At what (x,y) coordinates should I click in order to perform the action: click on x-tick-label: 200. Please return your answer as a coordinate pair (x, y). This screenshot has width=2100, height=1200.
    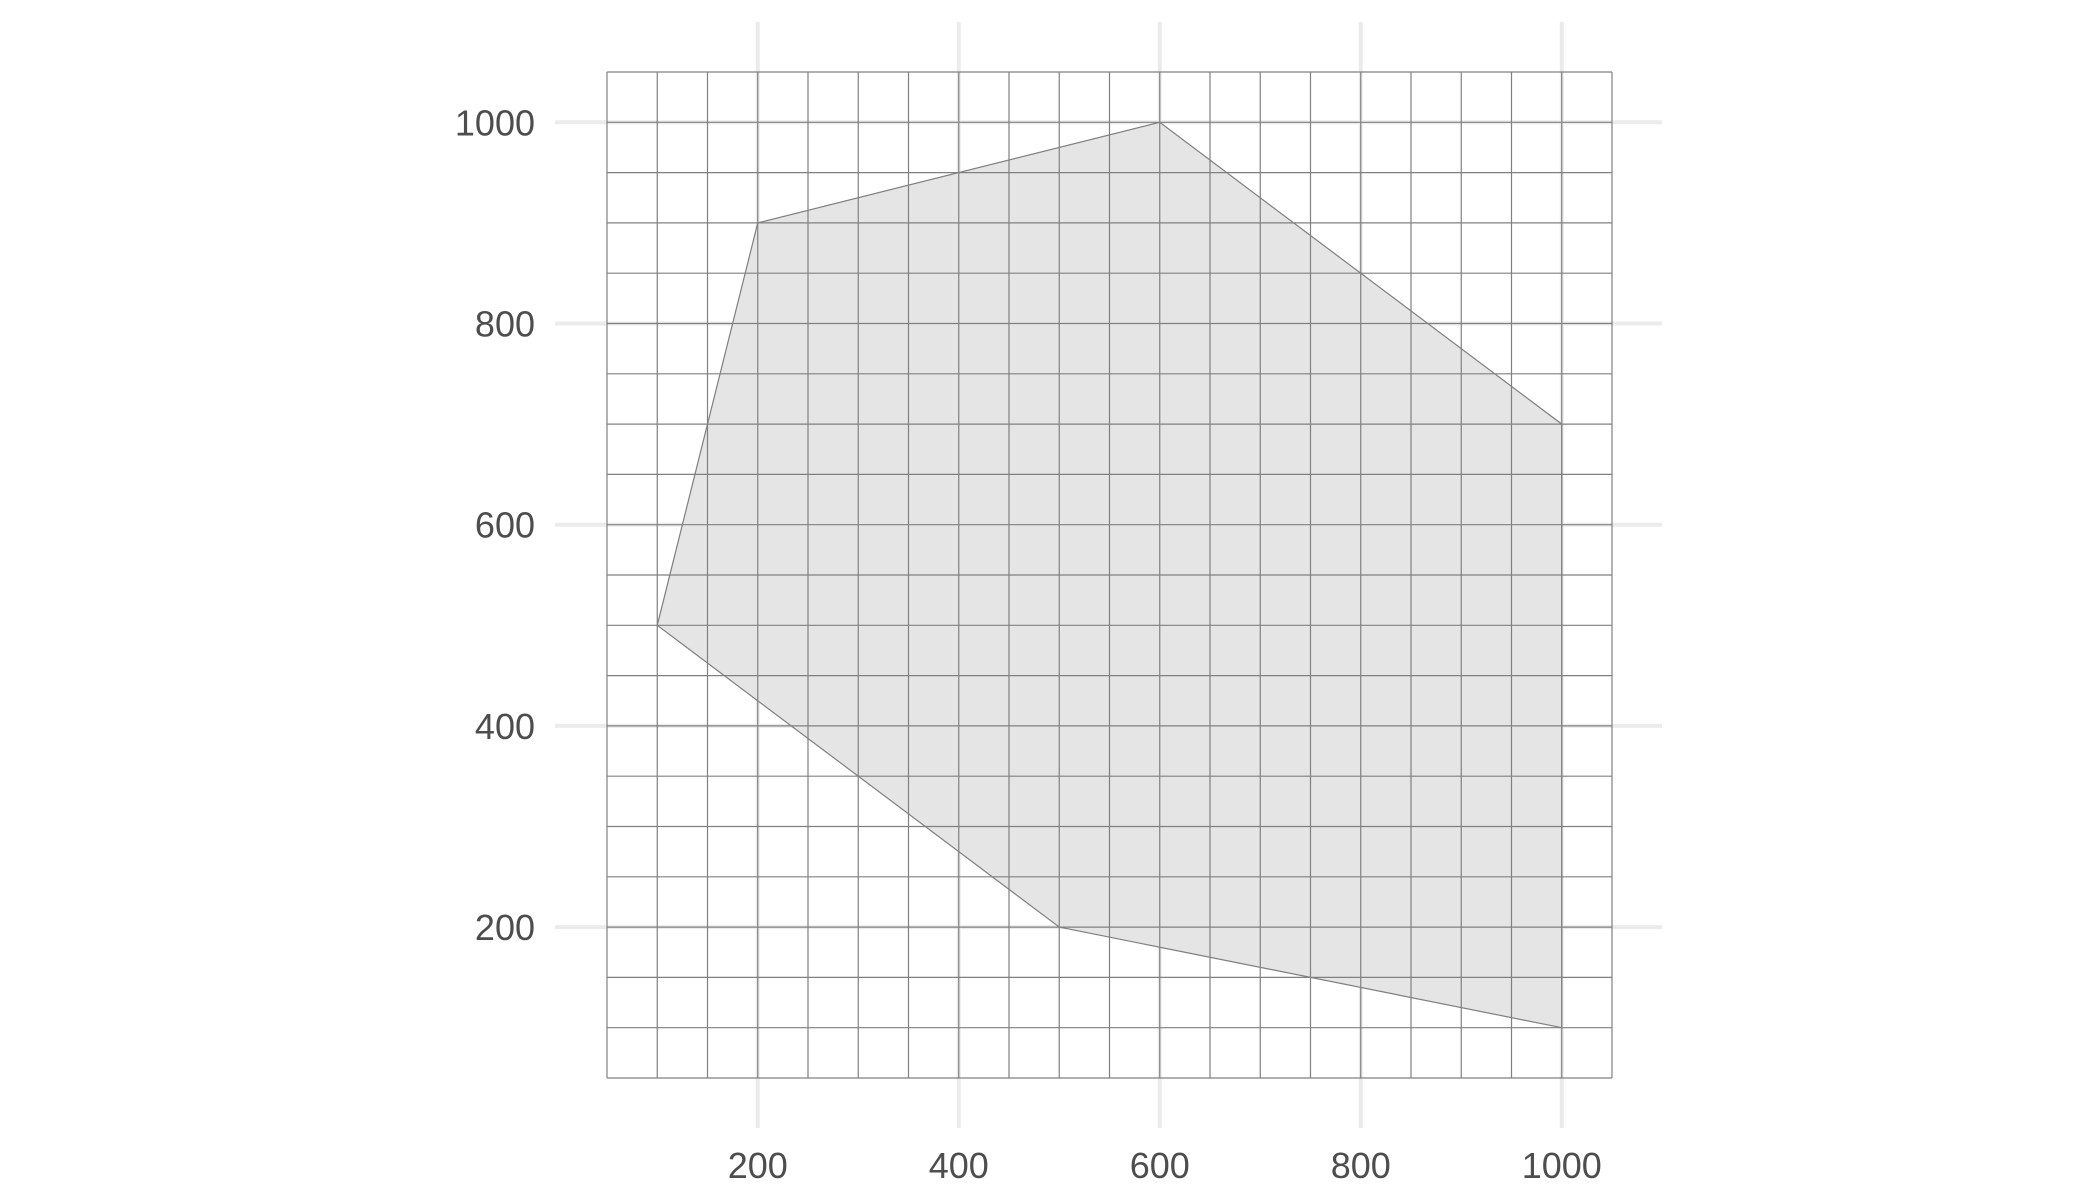
    Looking at the image, I should click on (758, 1165).